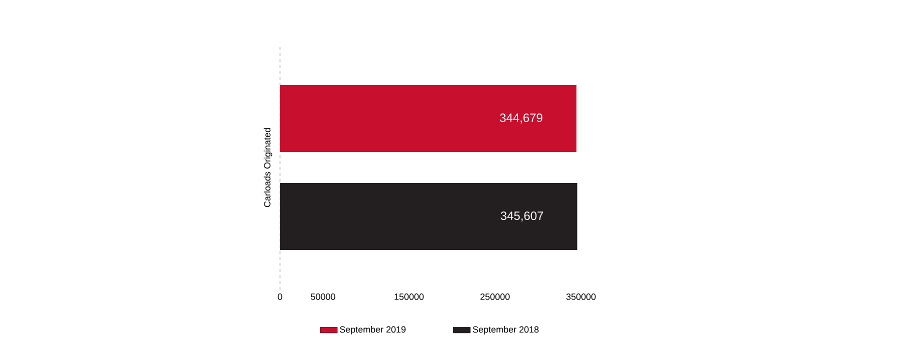 Image resolution: width=900 pixels, height=350 pixels. Describe the element at coordinates (409, 297) in the screenshot. I see `x-tick-label: 150000` at that location.